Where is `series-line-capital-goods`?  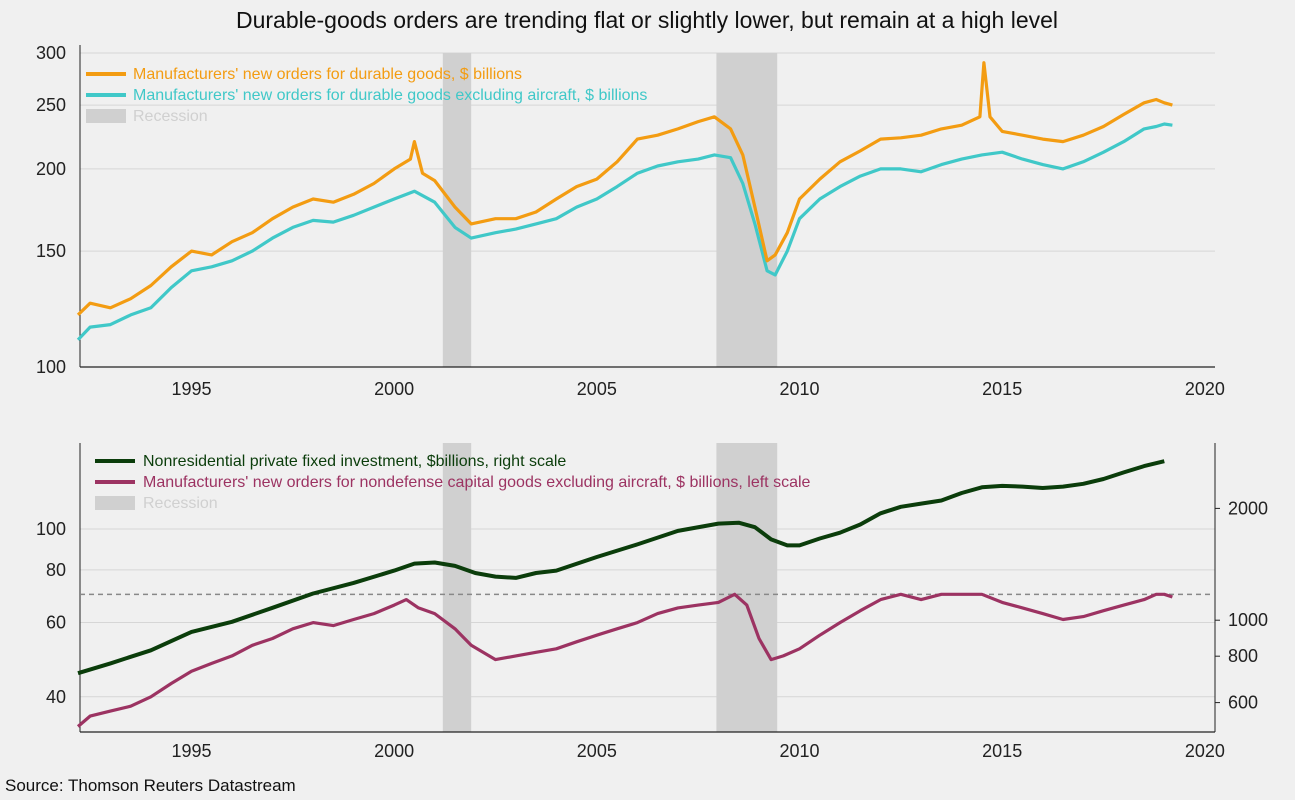
series-line-capital-goods is located at coordinates (624, 660).